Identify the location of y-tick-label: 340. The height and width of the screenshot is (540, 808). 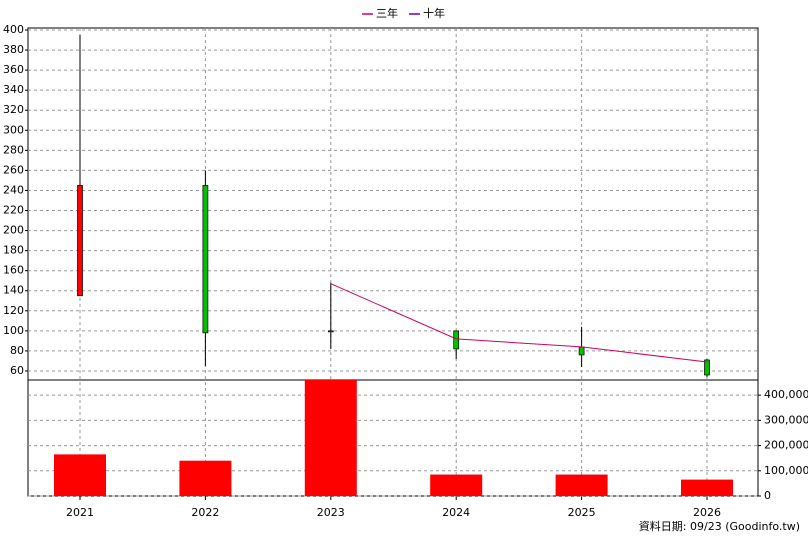
(13, 89).